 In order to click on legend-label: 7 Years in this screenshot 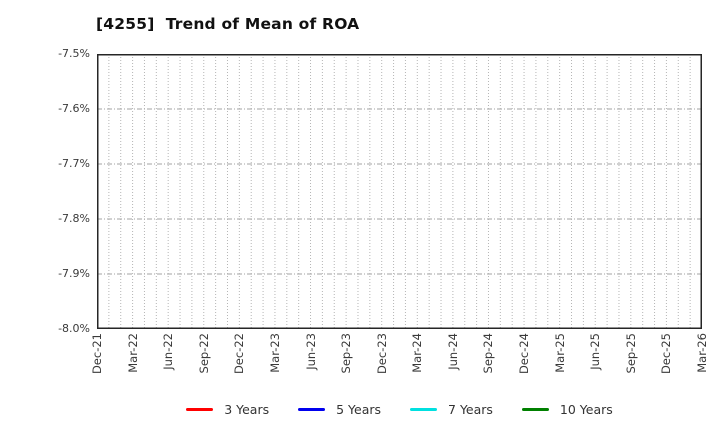, I will do `click(470, 409)`.